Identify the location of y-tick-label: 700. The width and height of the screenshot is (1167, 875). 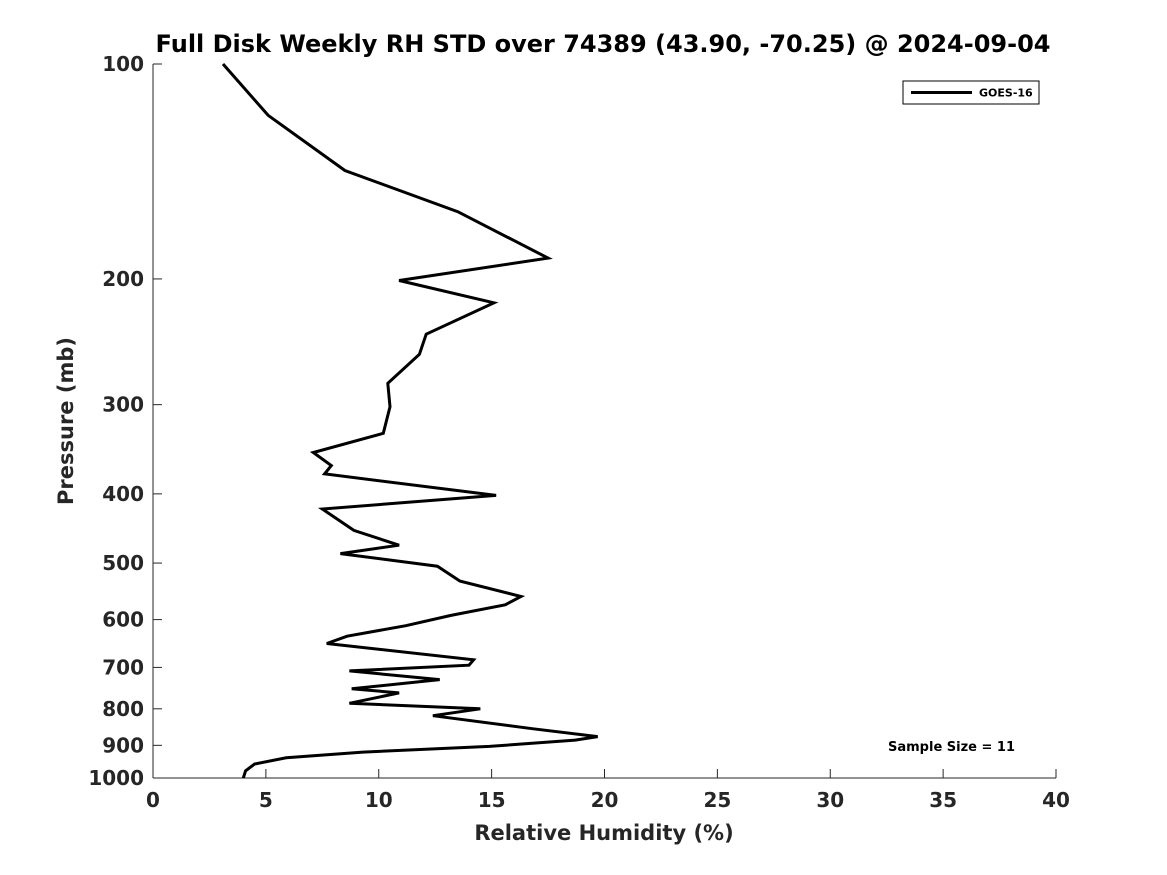
(123, 667).